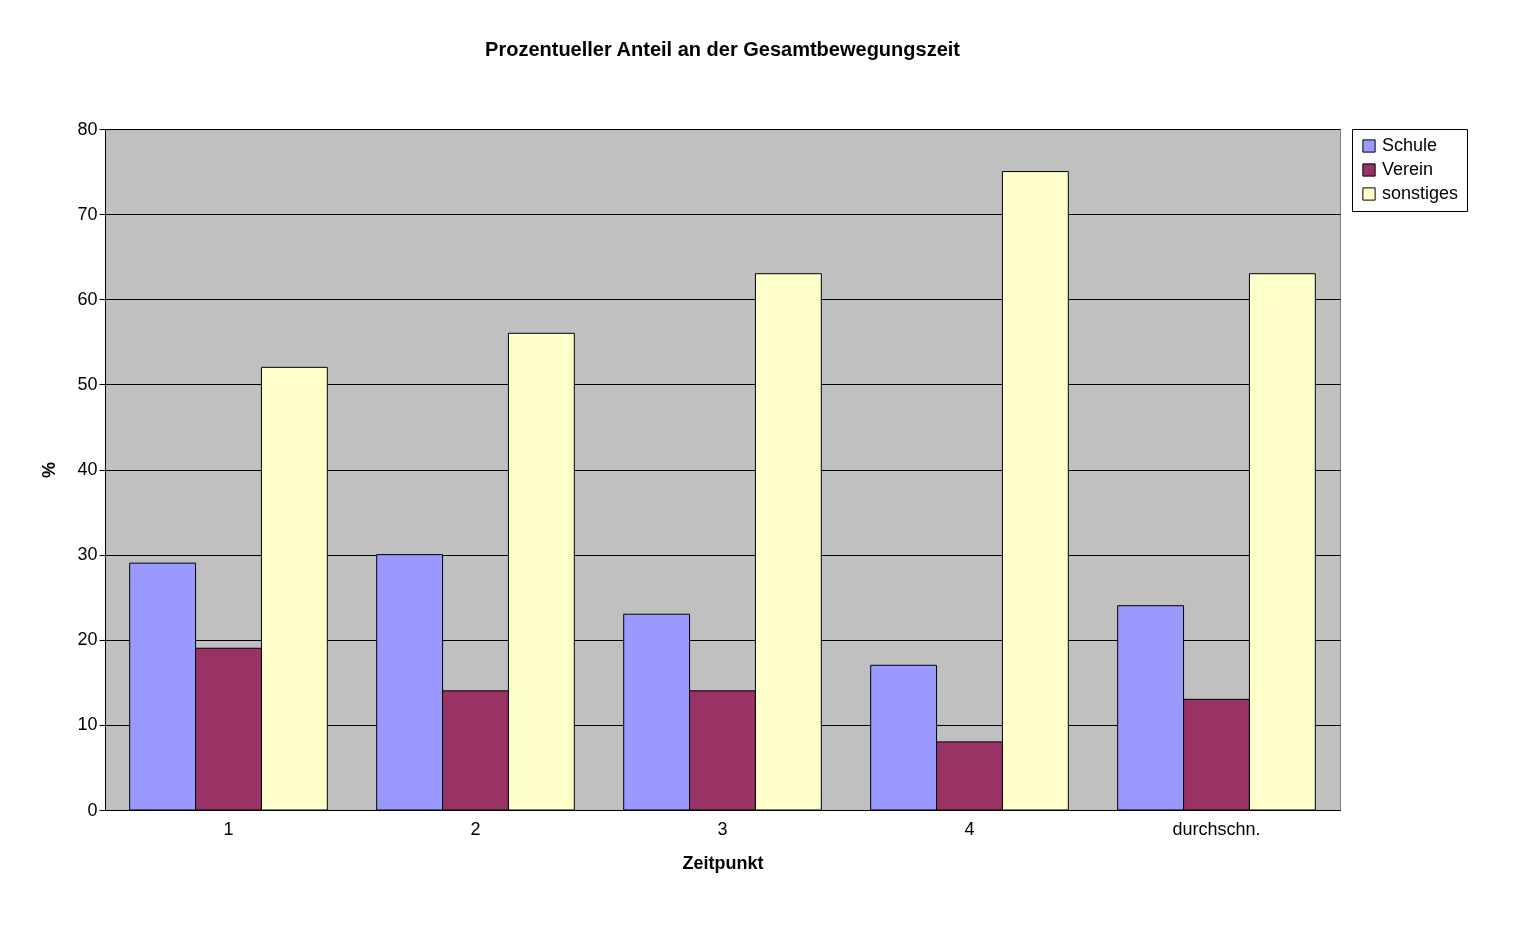 This screenshot has width=1537, height=950. What do you see at coordinates (92, 809) in the screenshot?
I see `y-tick-label: 0` at bounding box center [92, 809].